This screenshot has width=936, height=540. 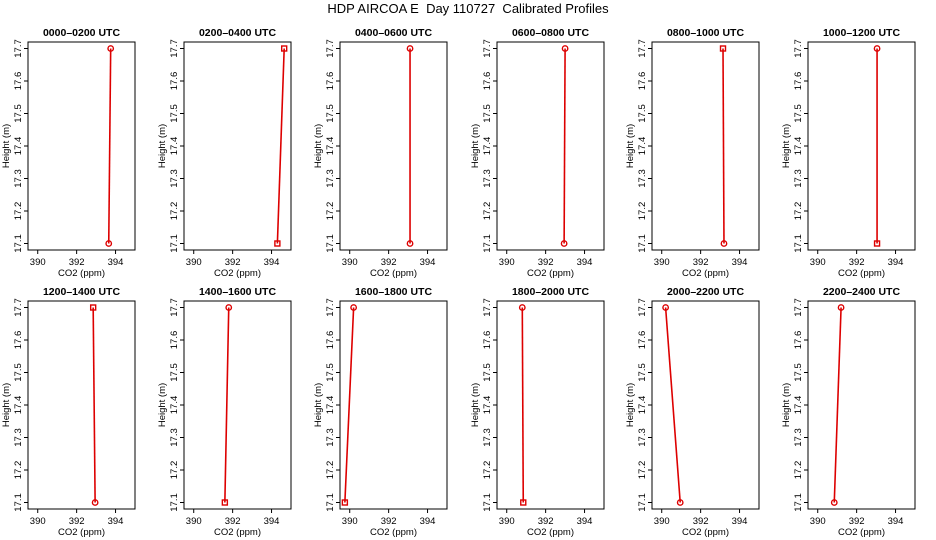 I want to click on panel-title: 1200–1400 UTC, so click(x=81, y=292).